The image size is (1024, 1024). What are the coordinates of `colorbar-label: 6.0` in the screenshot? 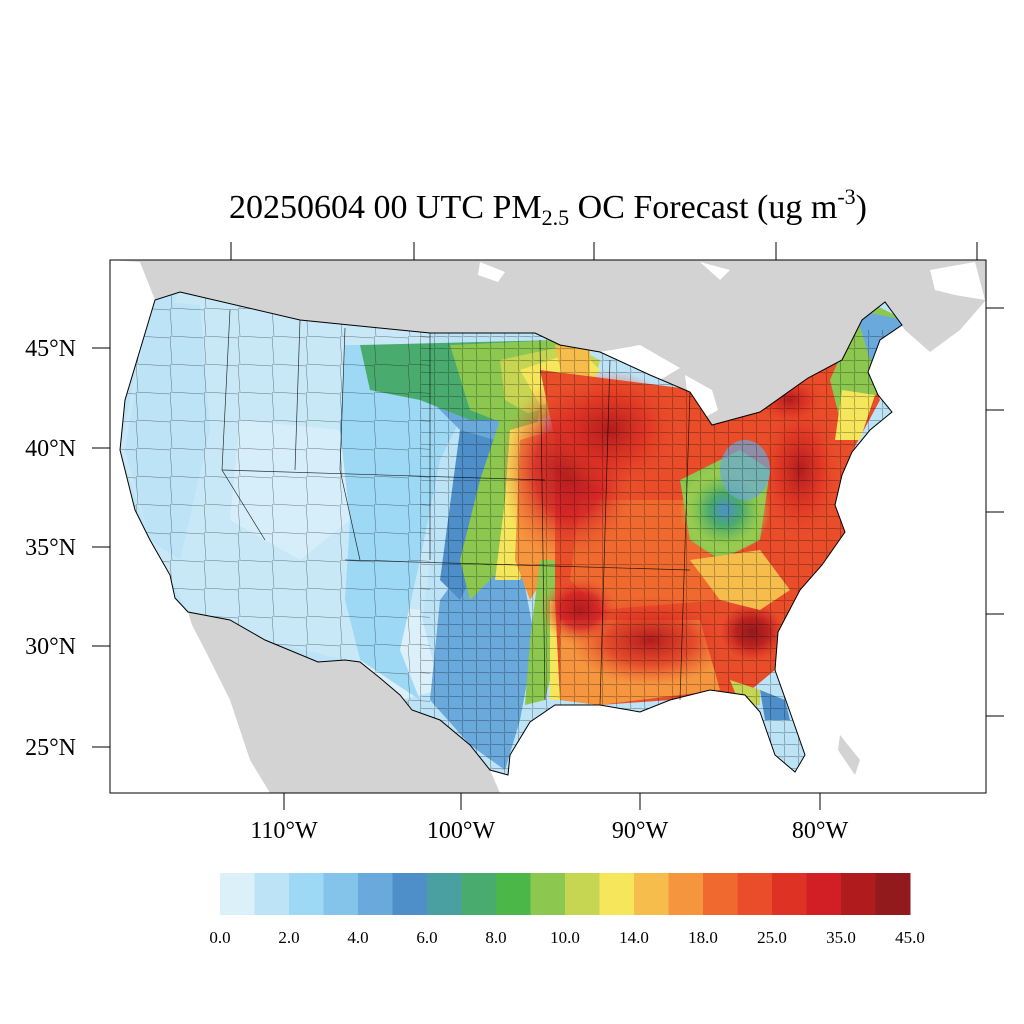 It's located at (426, 937).